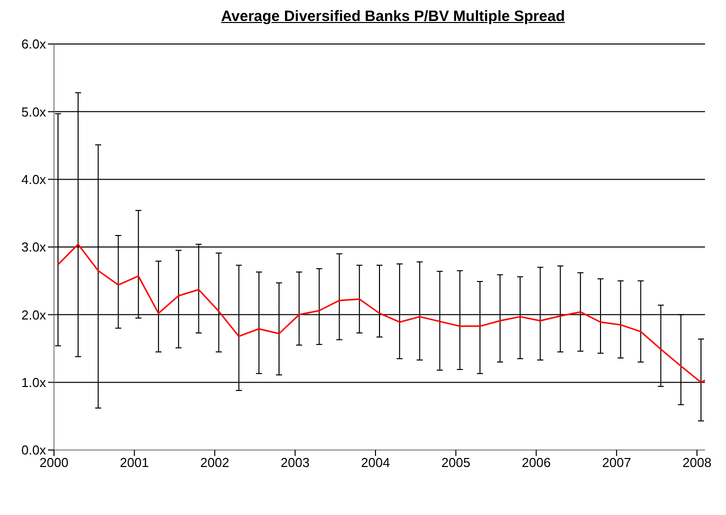  What do you see at coordinates (215, 462) in the screenshot?
I see `x-tick-label: 2002` at bounding box center [215, 462].